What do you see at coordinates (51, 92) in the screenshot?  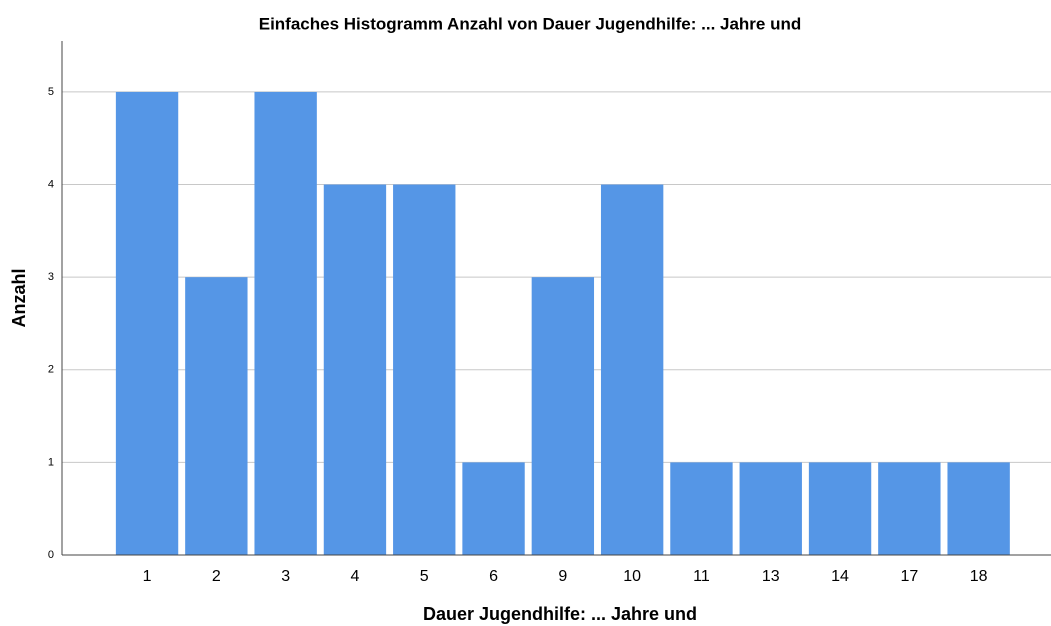 I see `y-tick-label: 5` at bounding box center [51, 92].